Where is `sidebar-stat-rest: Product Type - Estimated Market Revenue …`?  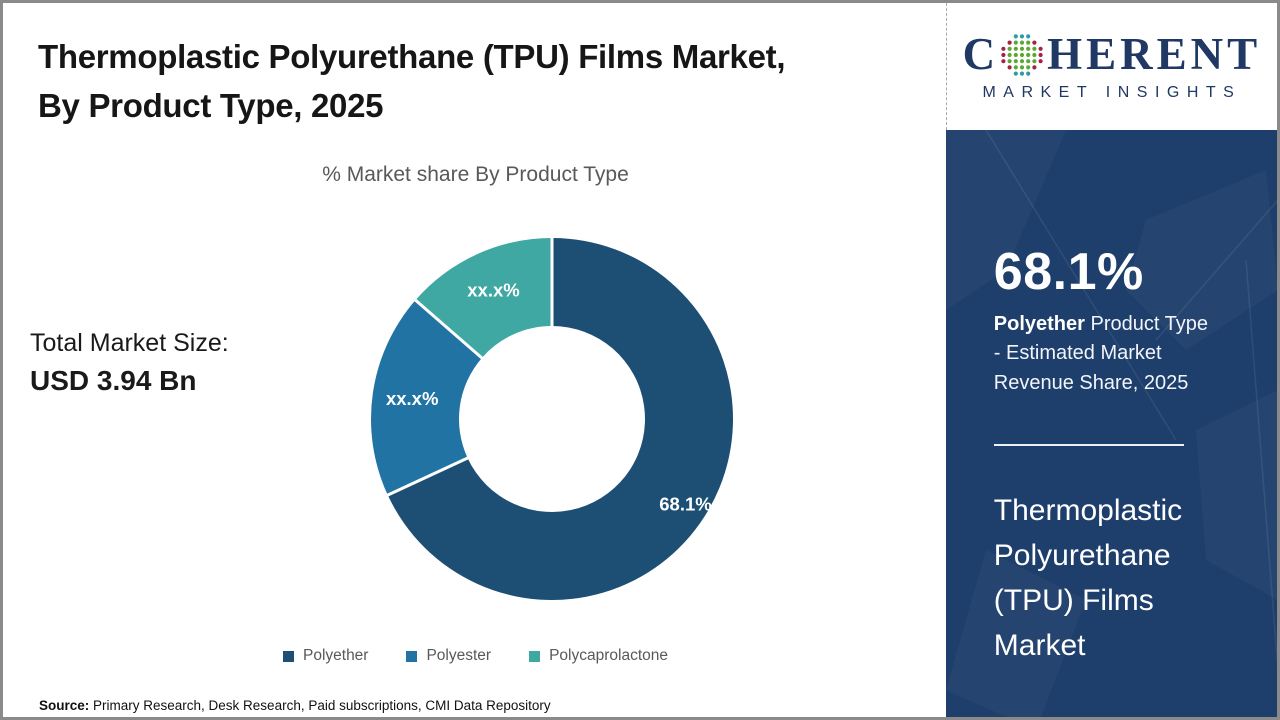
sidebar-stat-rest: Product Type - Estimated Market Revenue … is located at coordinates (1100, 353).